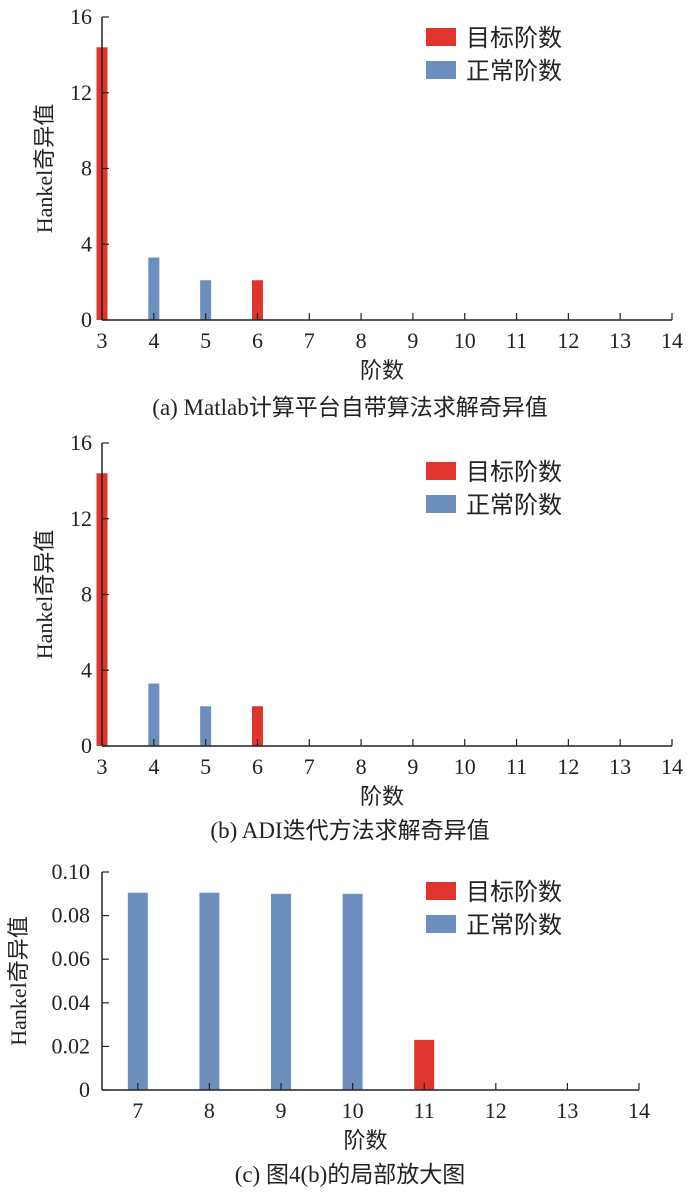 The height and width of the screenshot is (1196, 700). What do you see at coordinates (71, 1045) in the screenshot?
I see `y-tick-label: 0.02` at bounding box center [71, 1045].